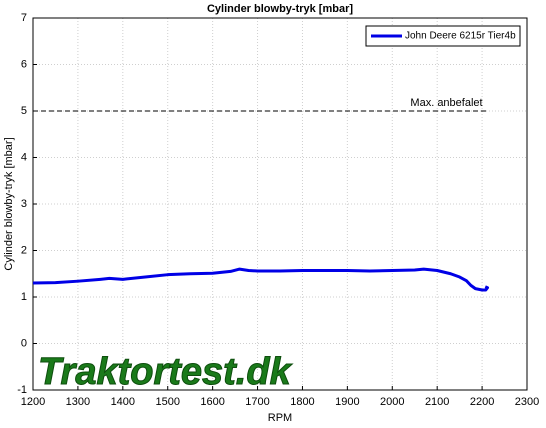 The height and width of the screenshot is (428, 546). What do you see at coordinates (165, 372) in the screenshot?
I see `watermark: Traktortest.dk` at bounding box center [165, 372].